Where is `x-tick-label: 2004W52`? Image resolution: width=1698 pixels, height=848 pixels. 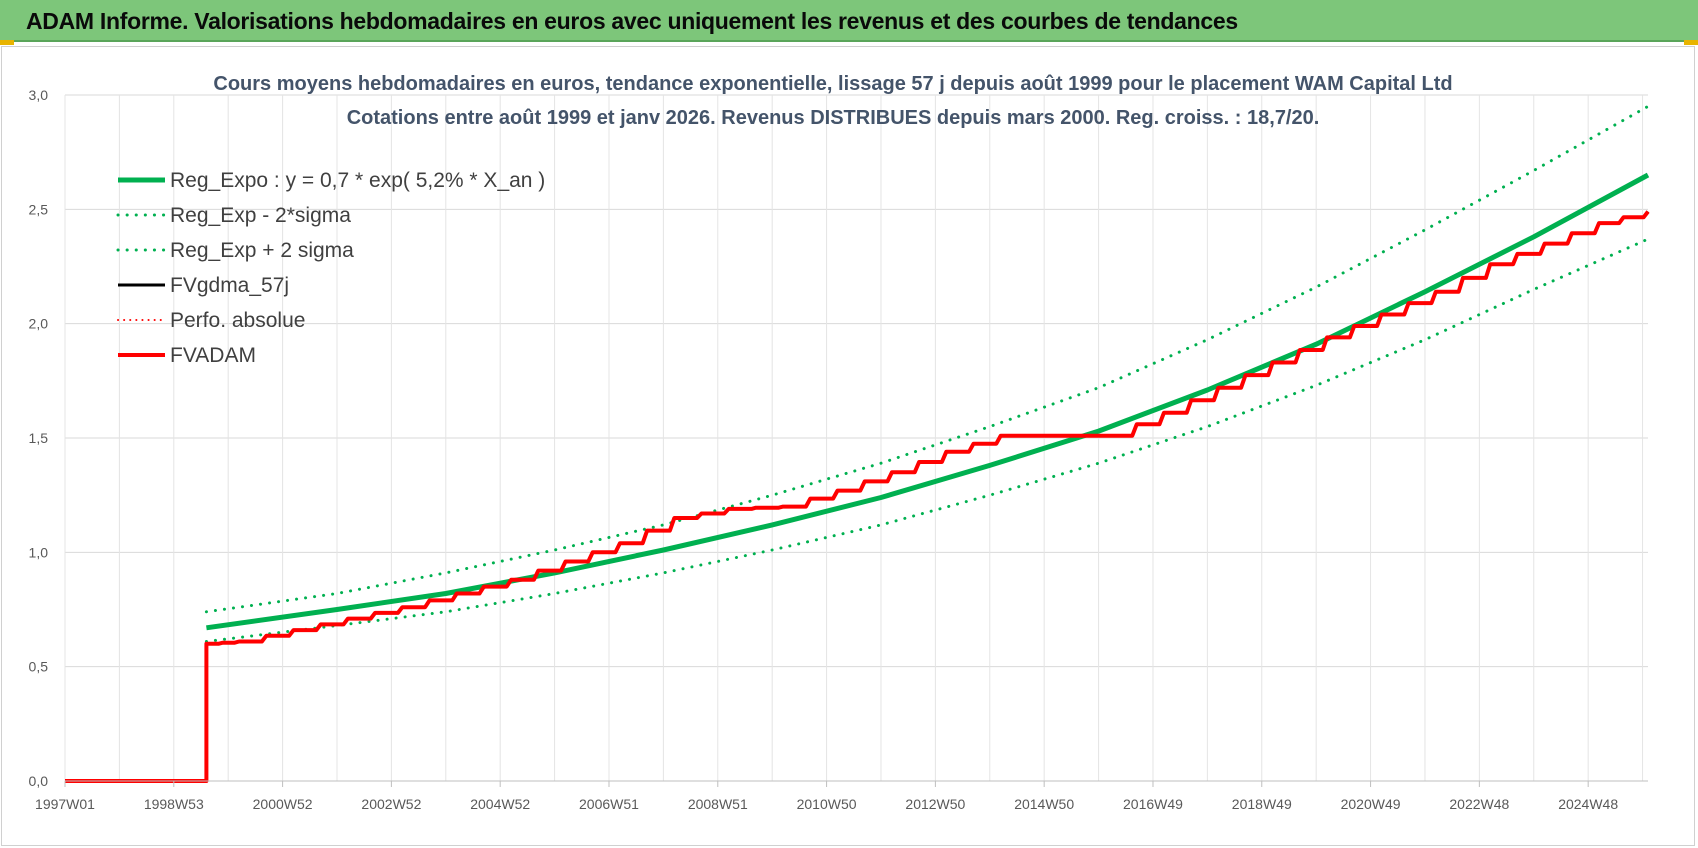 x-tick-label: 2004W52 is located at coordinates (500, 804).